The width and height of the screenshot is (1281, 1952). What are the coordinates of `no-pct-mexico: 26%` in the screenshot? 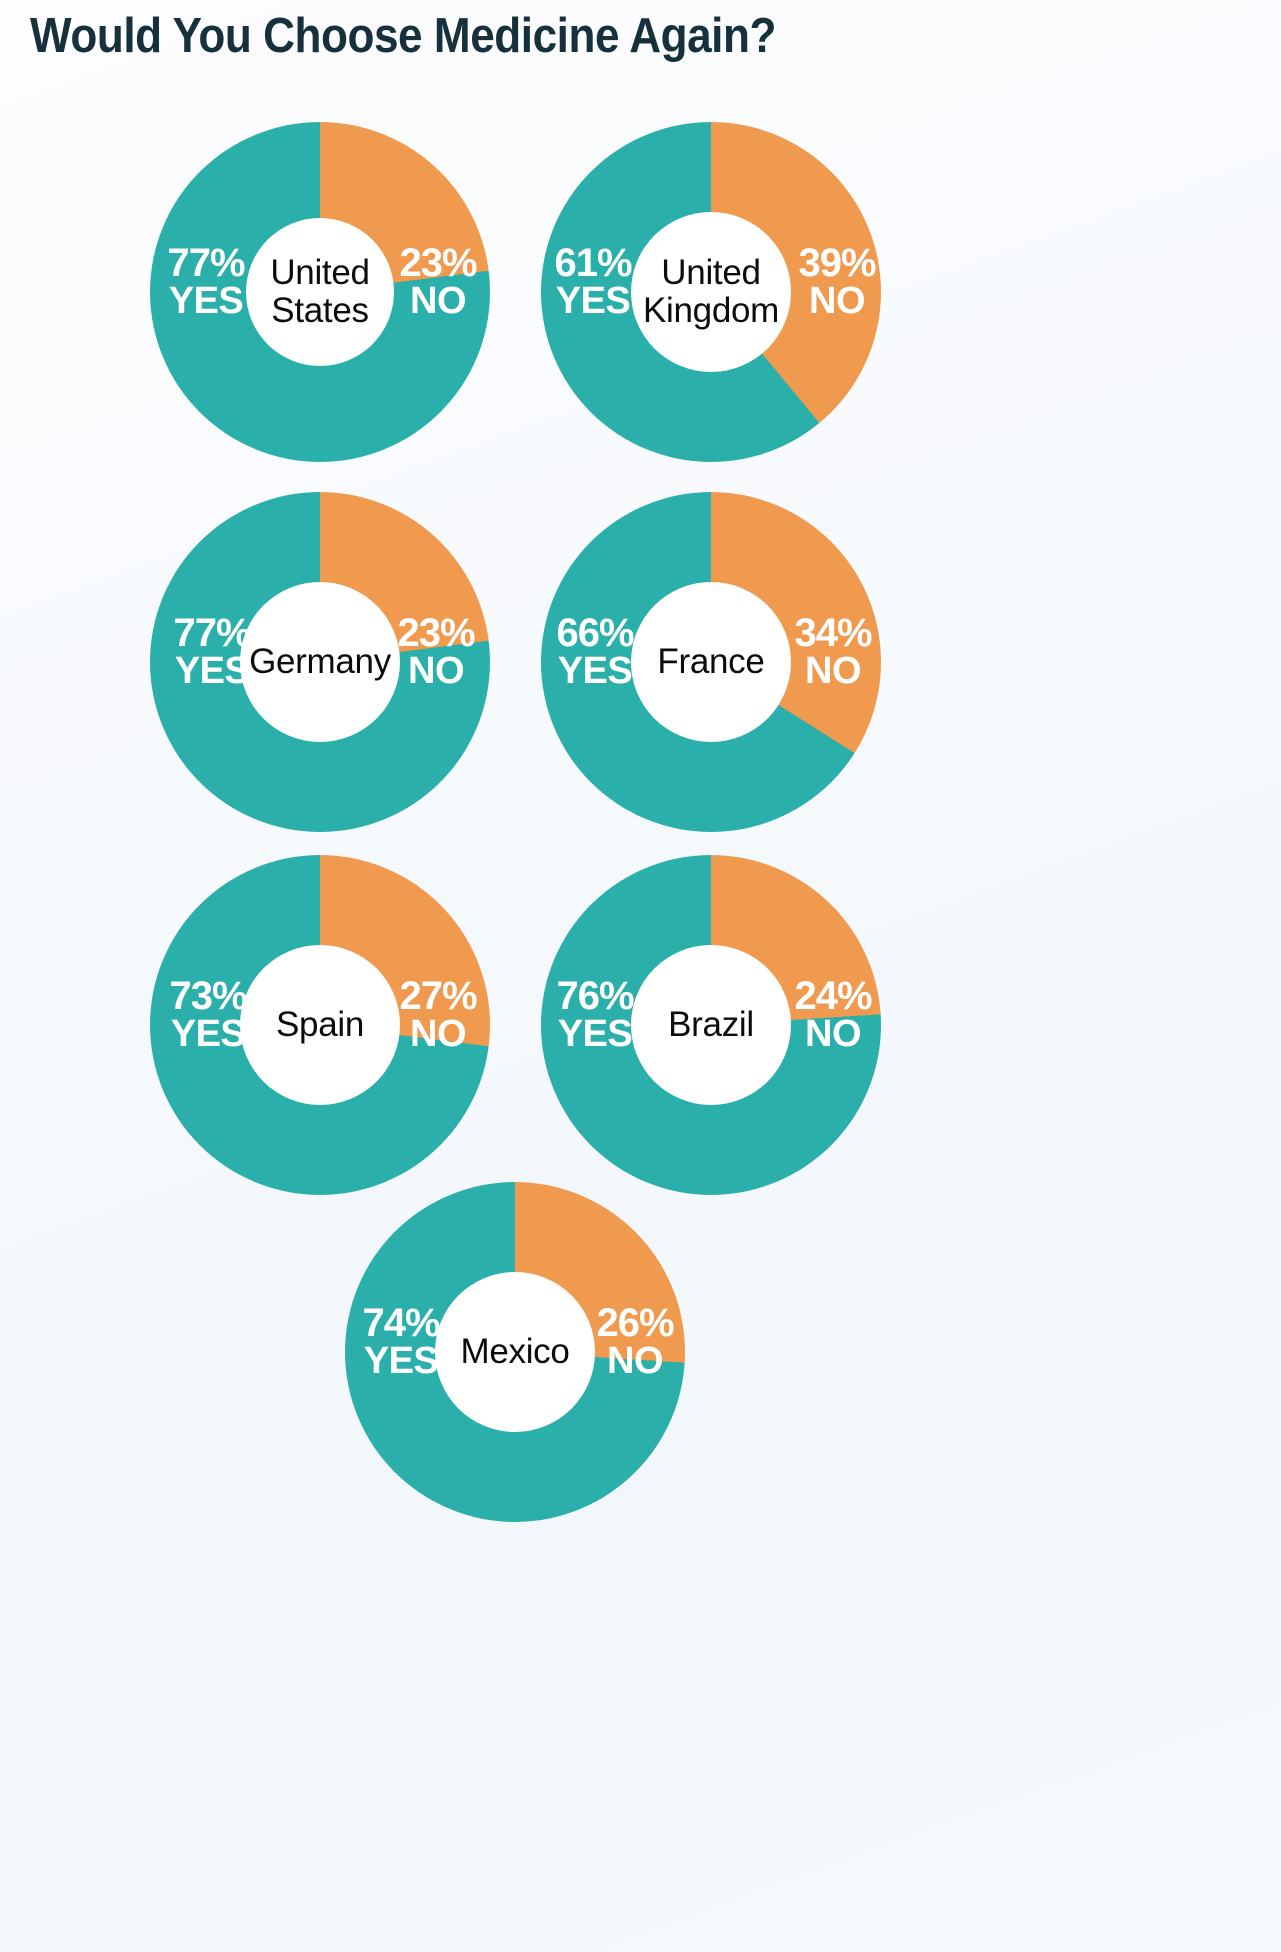 It's located at (635, 1323).